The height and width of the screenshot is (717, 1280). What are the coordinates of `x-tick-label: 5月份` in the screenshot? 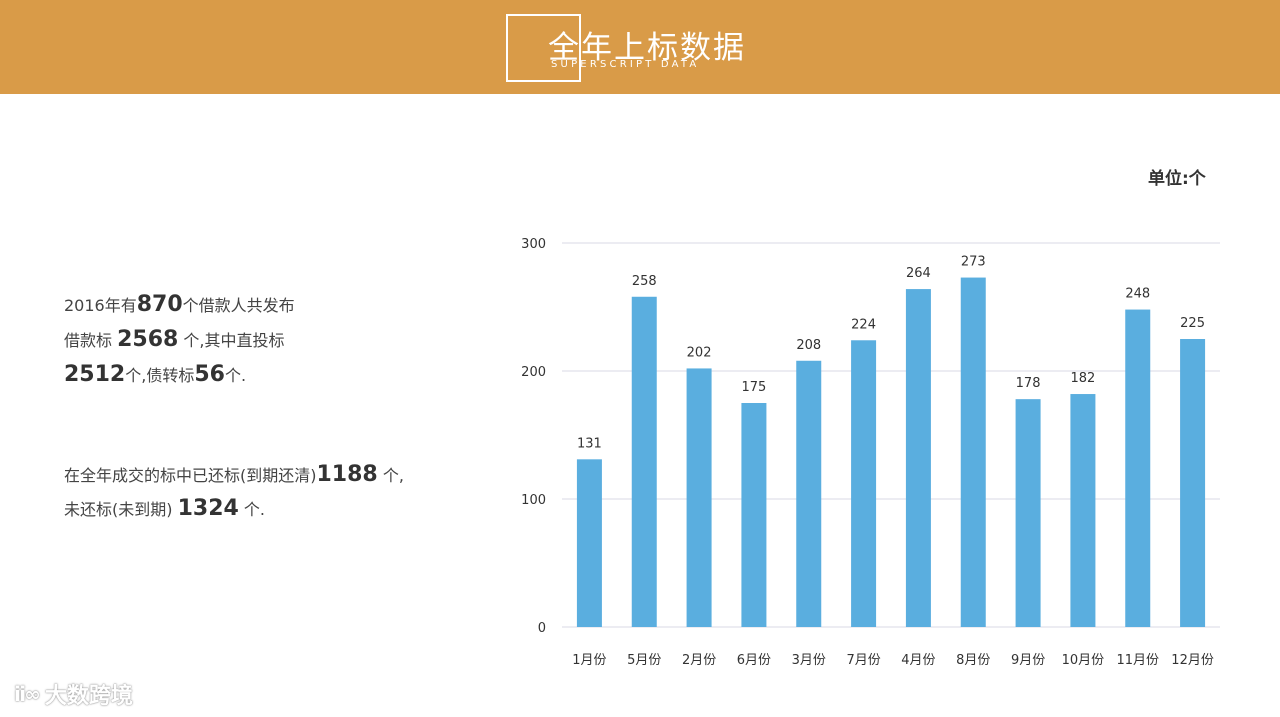 It's located at (644, 660).